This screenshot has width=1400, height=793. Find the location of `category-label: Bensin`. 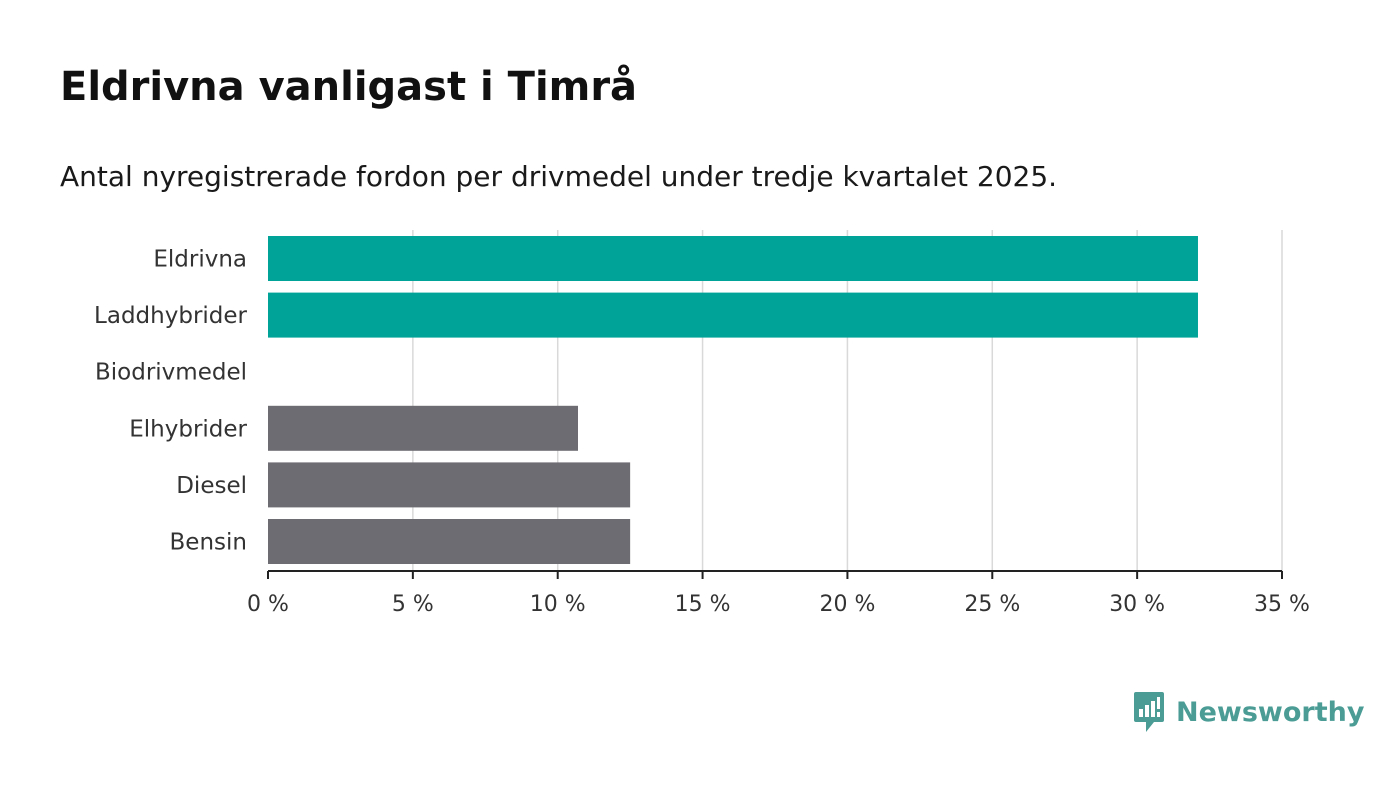

category-label: Bensin is located at coordinates (208, 543).